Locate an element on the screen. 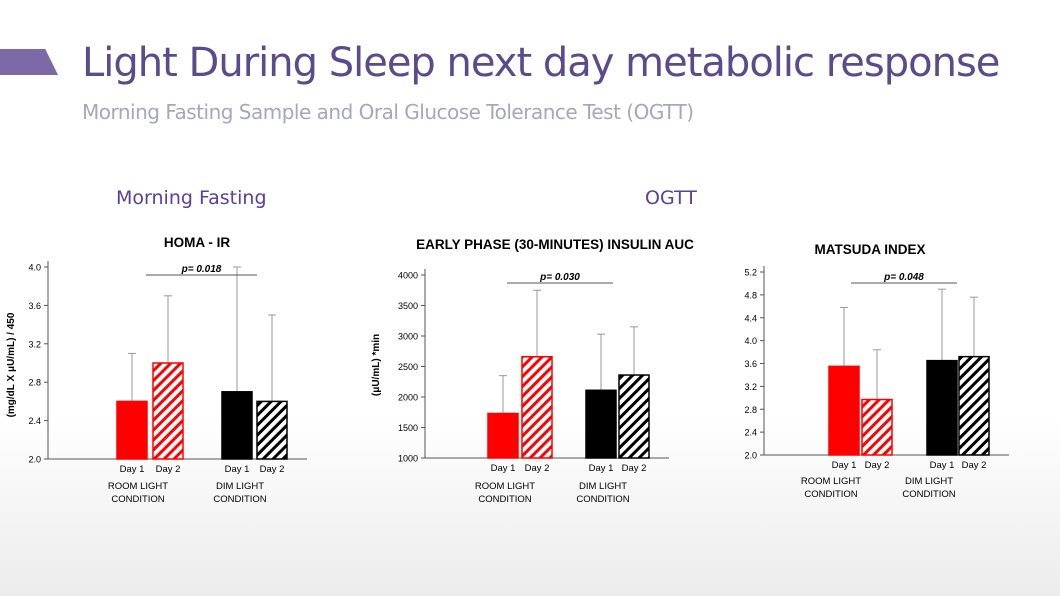 The image size is (1060, 596). y-tick-label: 4.8 is located at coordinates (750, 295).